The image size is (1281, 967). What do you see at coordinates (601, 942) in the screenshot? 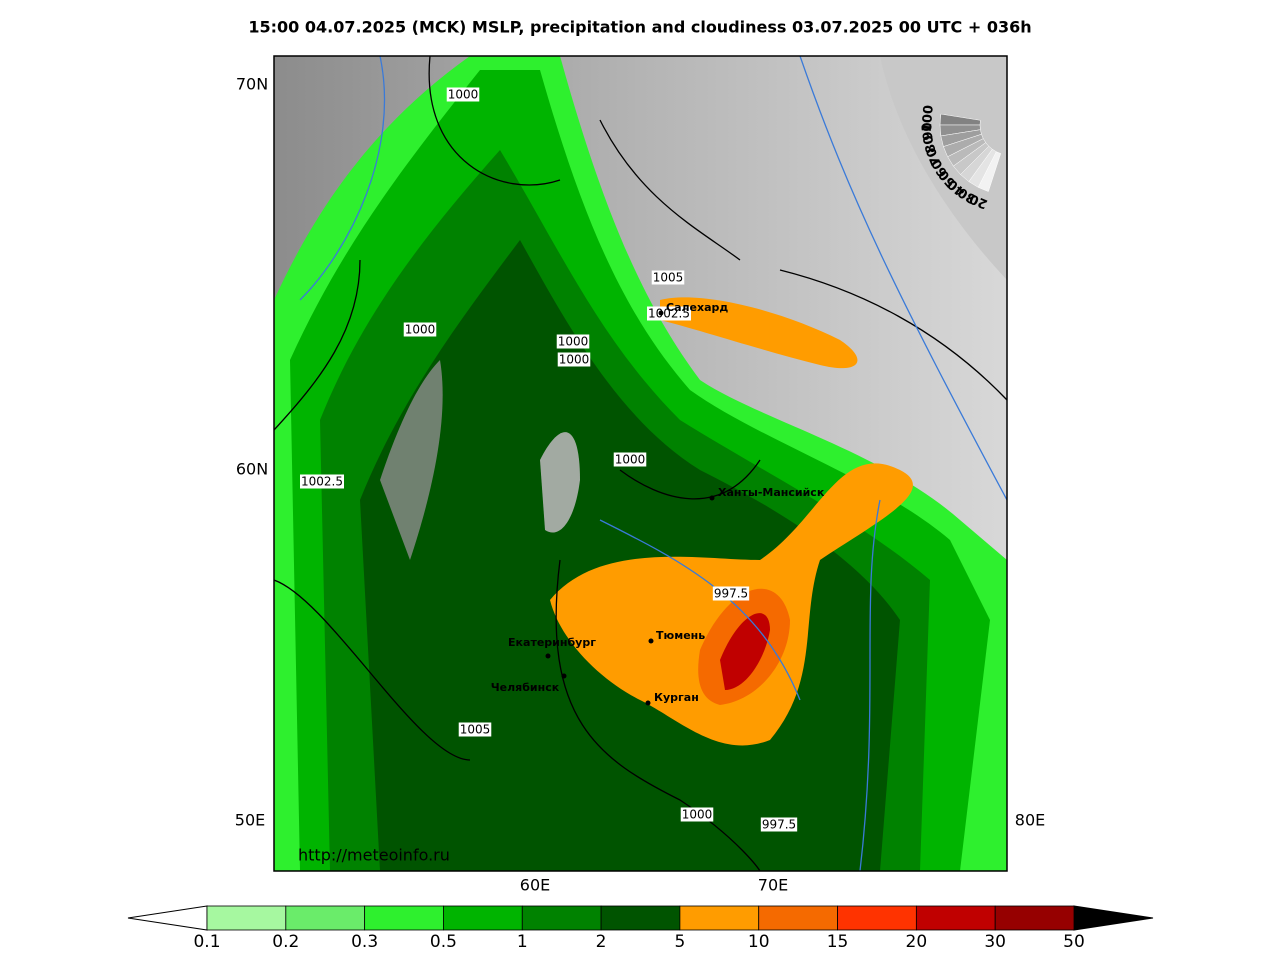
I see `colorbar-label: 2` at bounding box center [601, 942].